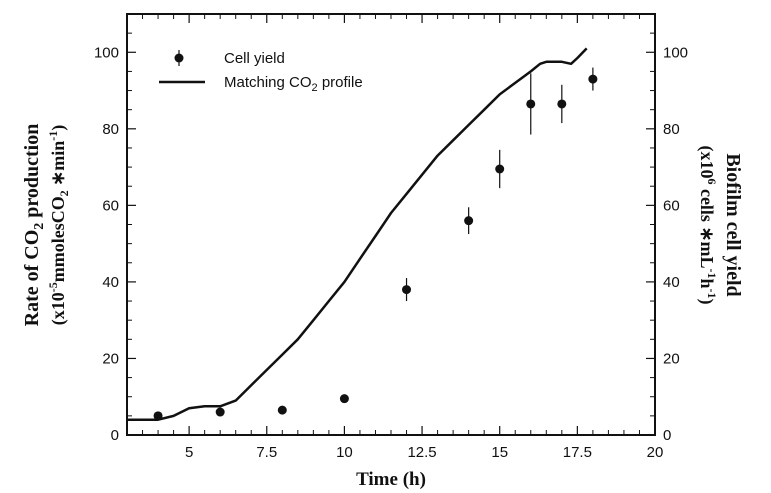 The width and height of the screenshot is (771, 493). Describe the element at coordinates (189, 452) in the screenshot. I see `x-tick-label: 5` at that location.